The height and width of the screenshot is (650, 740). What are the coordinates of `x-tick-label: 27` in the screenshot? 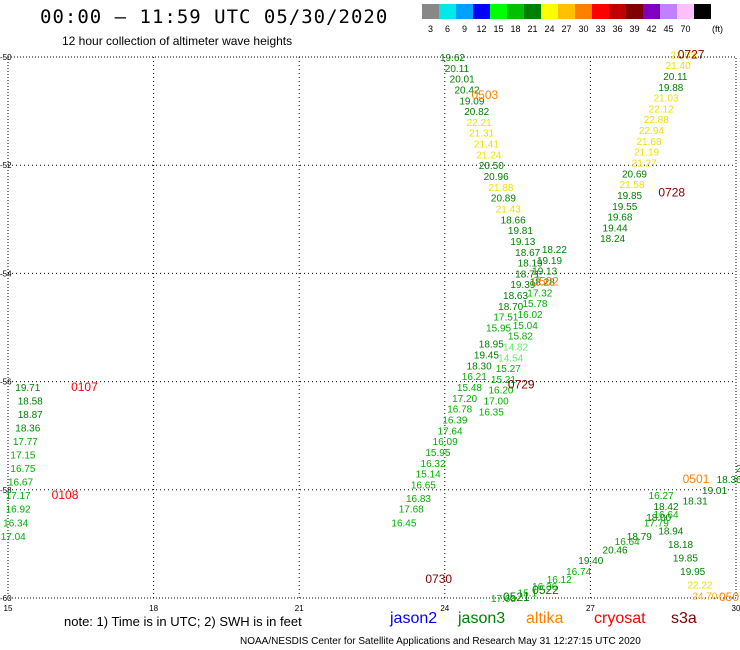 It's located at (590, 608).